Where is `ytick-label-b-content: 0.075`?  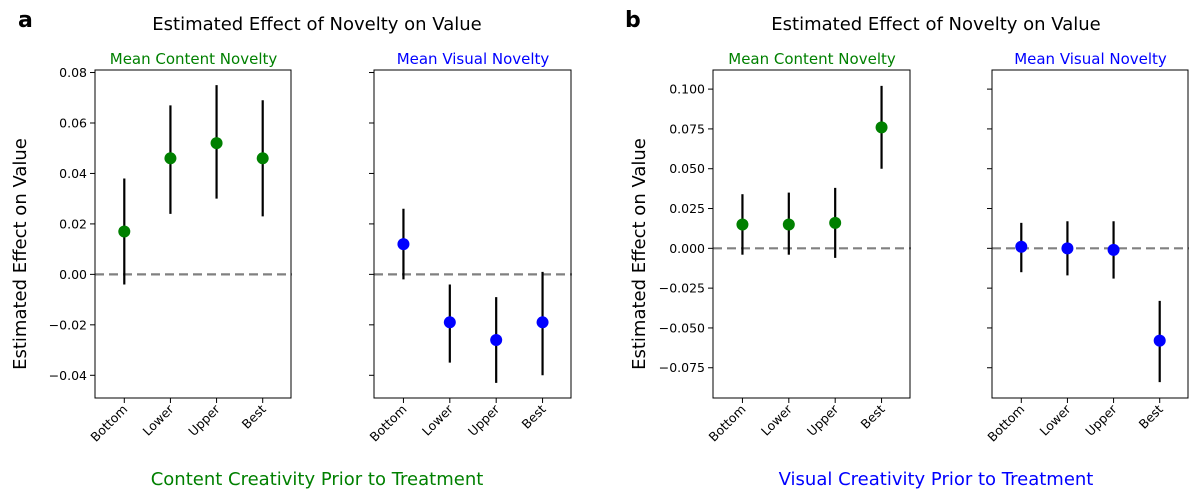 ytick-label-b-content: 0.075 is located at coordinates (687, 128).